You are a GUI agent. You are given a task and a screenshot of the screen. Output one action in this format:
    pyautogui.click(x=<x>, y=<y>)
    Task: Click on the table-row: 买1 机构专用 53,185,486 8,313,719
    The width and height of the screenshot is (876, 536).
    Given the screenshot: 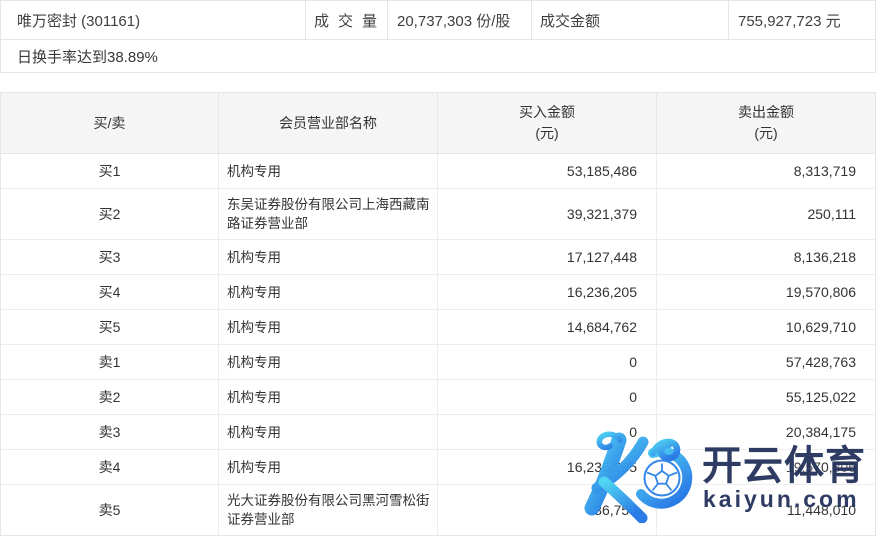 What is the action you would take?
    pyautogui.click(x=438, y=171)
    